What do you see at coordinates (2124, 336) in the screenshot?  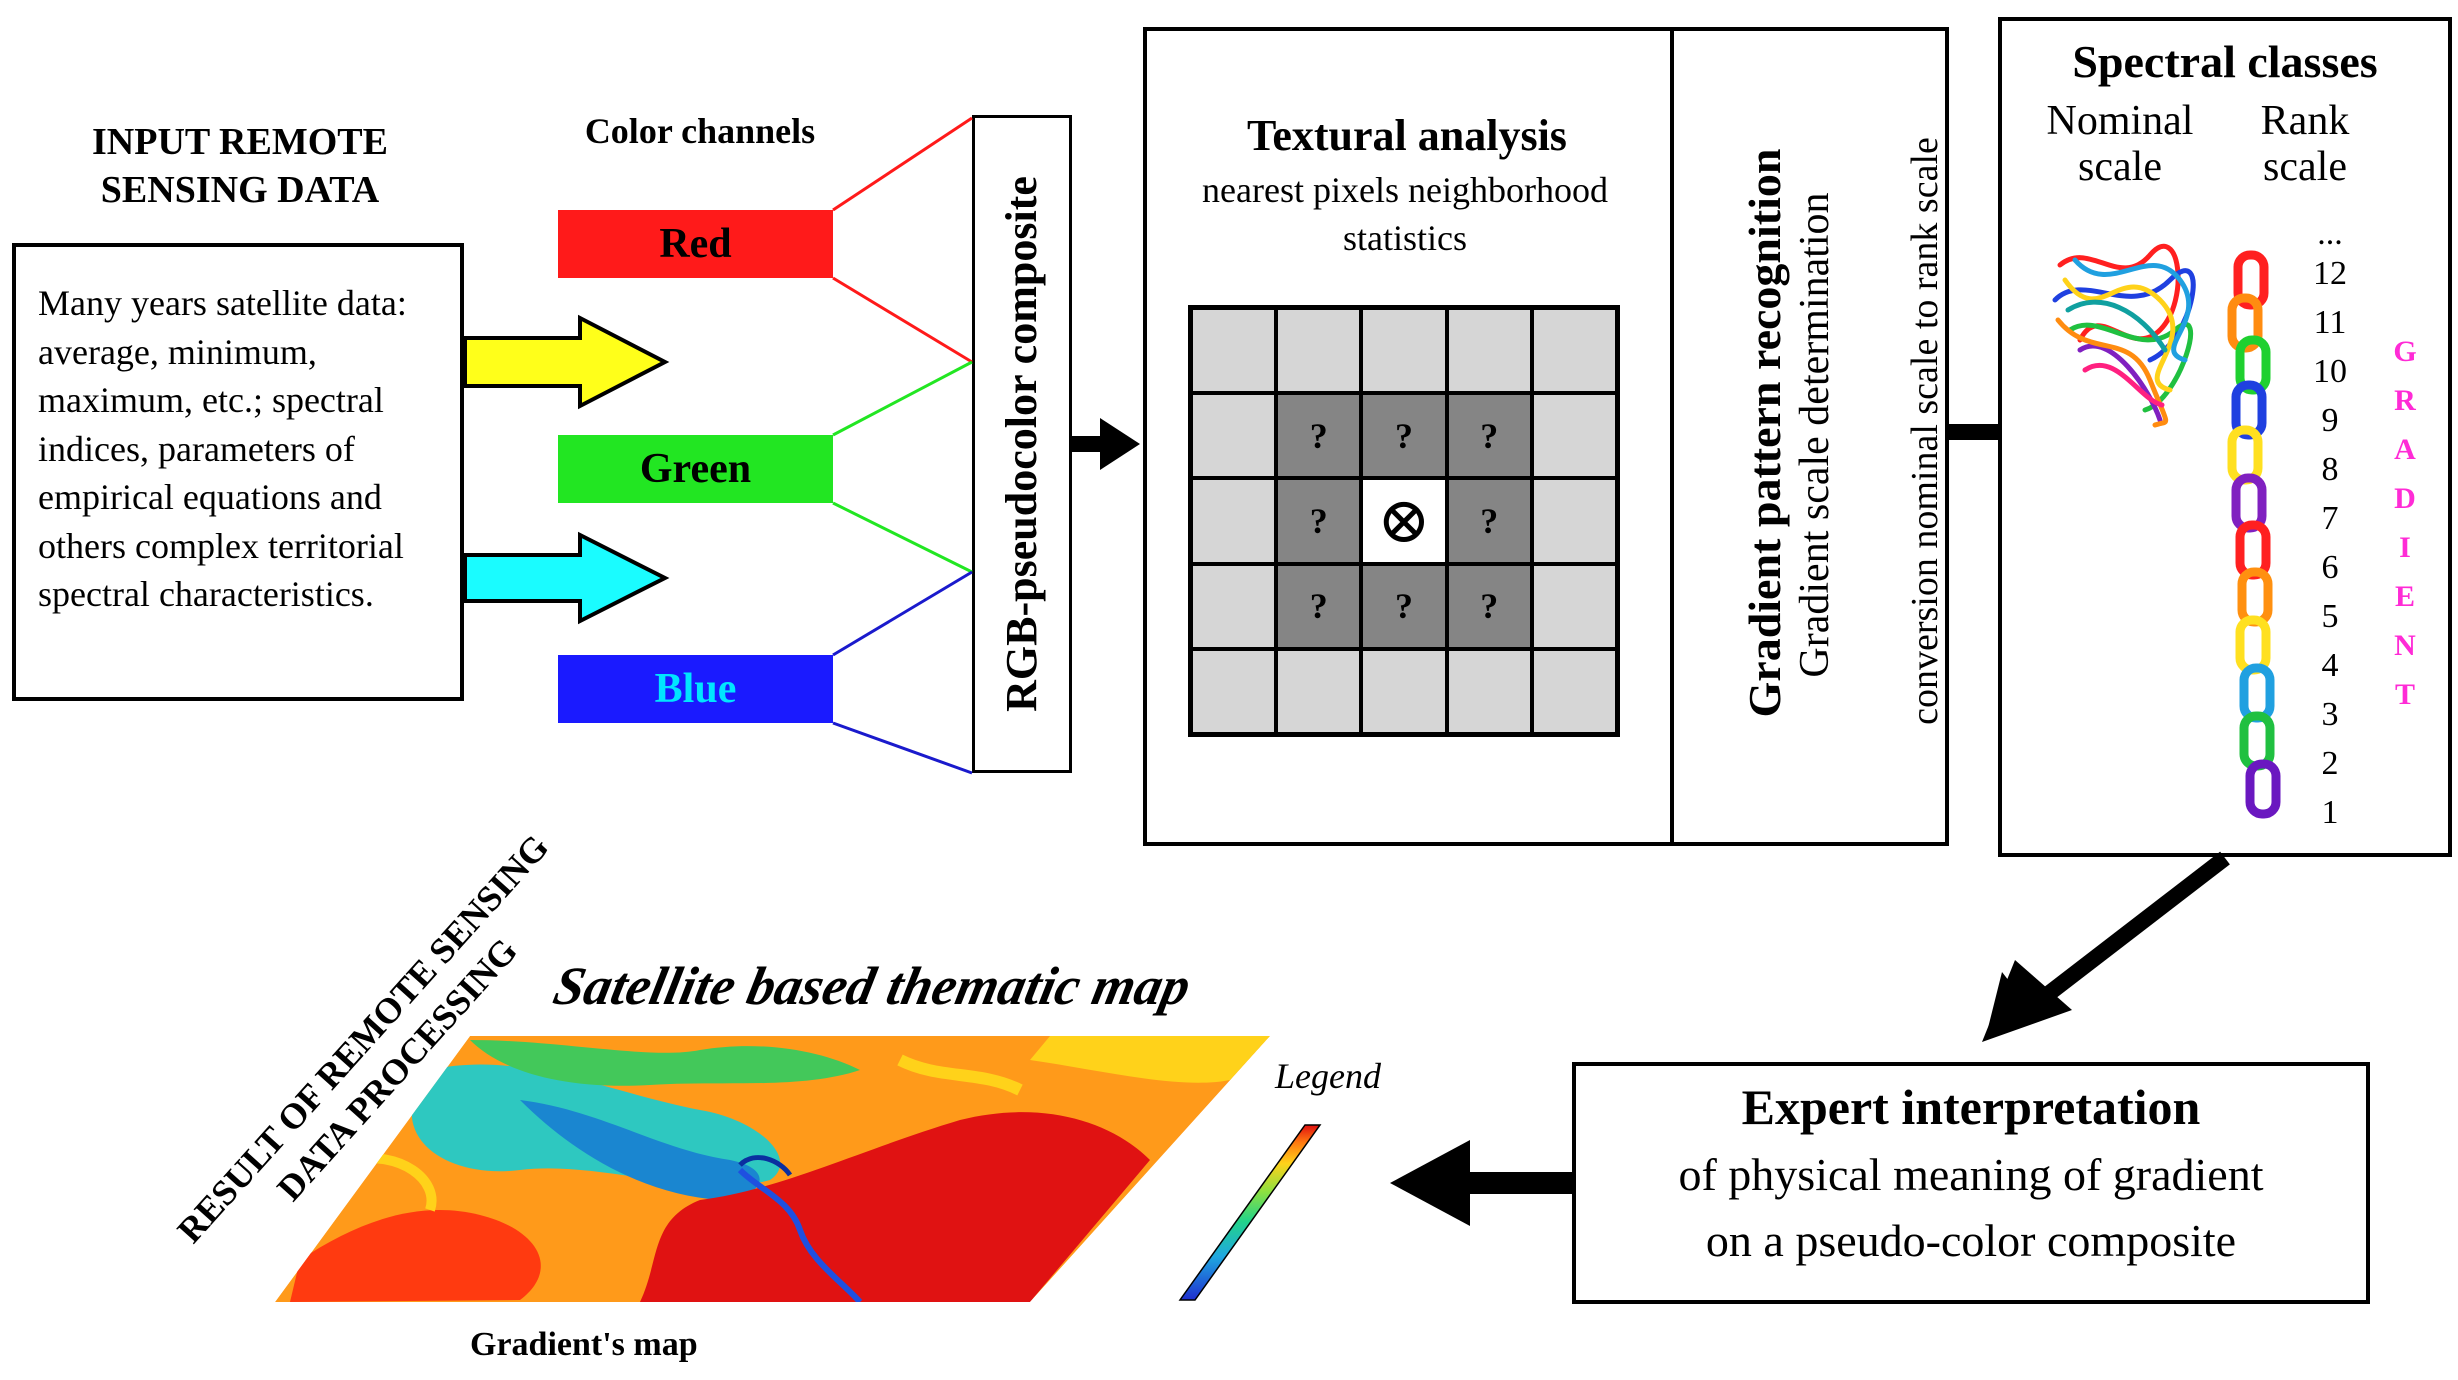 I see `nominal-scale-tangle-icon` at bounding box center [2124, 336].